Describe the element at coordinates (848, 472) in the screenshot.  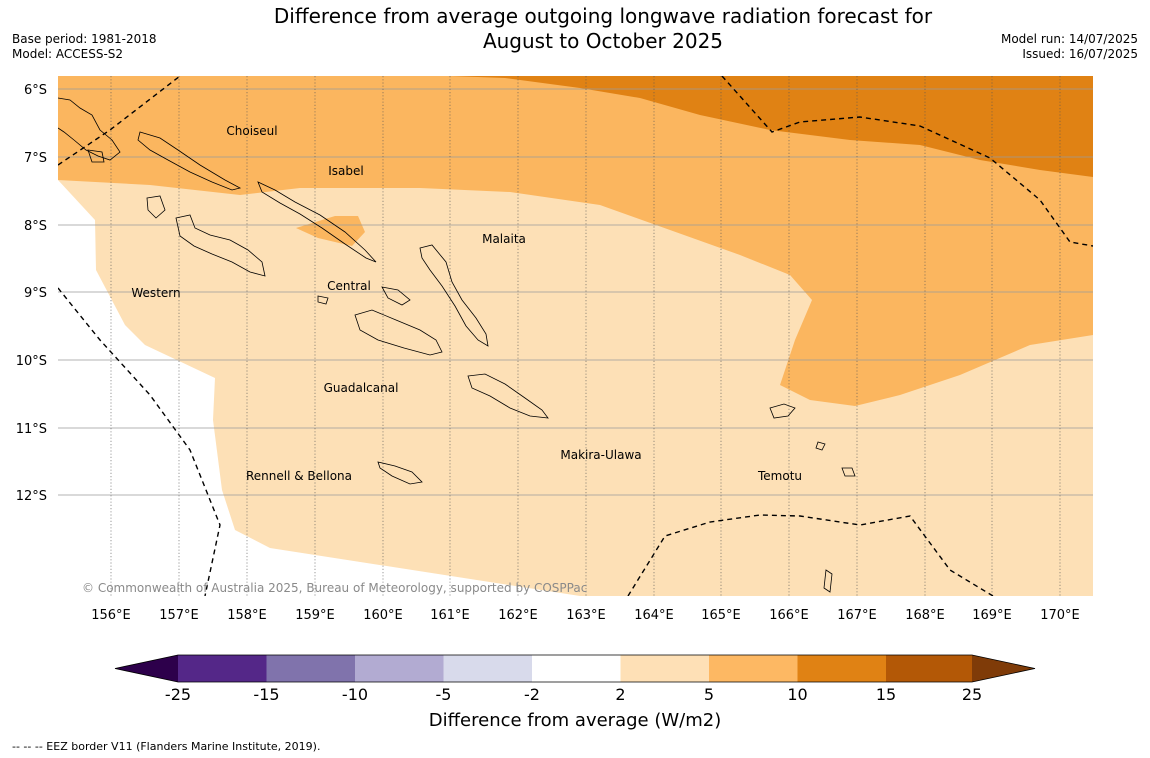
I see `island-vanikoro` at that location.